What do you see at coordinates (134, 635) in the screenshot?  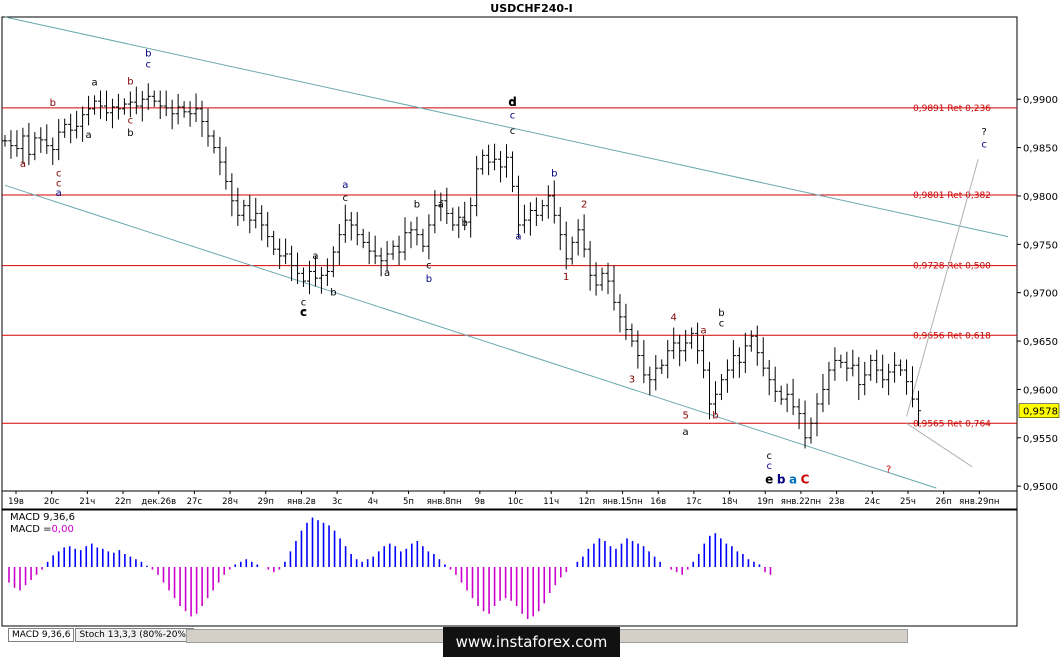 I see `tab-stoch: Stoch 13,3,3 (80%-20%)` at bounding box center [134, 635].